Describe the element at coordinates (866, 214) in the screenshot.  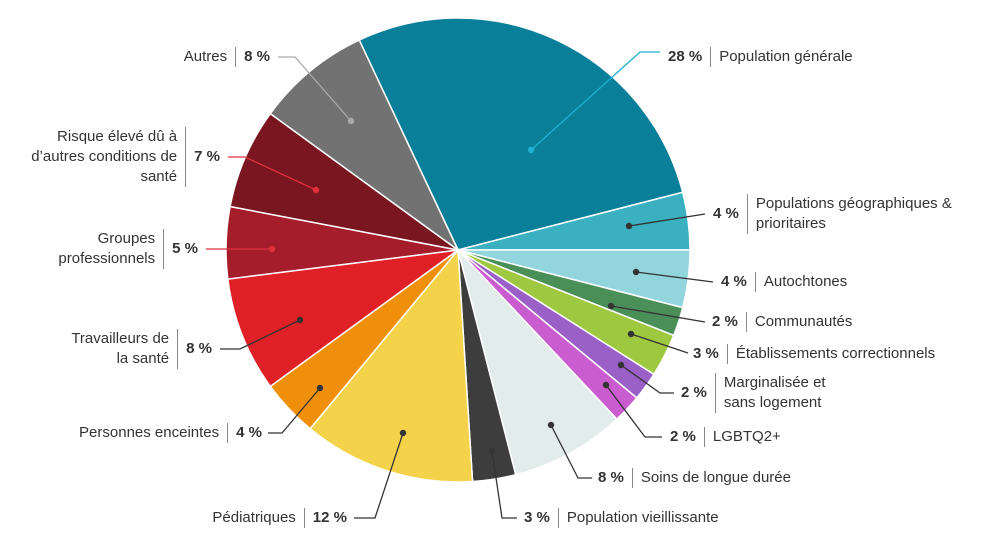
I see `category-label: Populations géographiques & prioritaires` at that location.